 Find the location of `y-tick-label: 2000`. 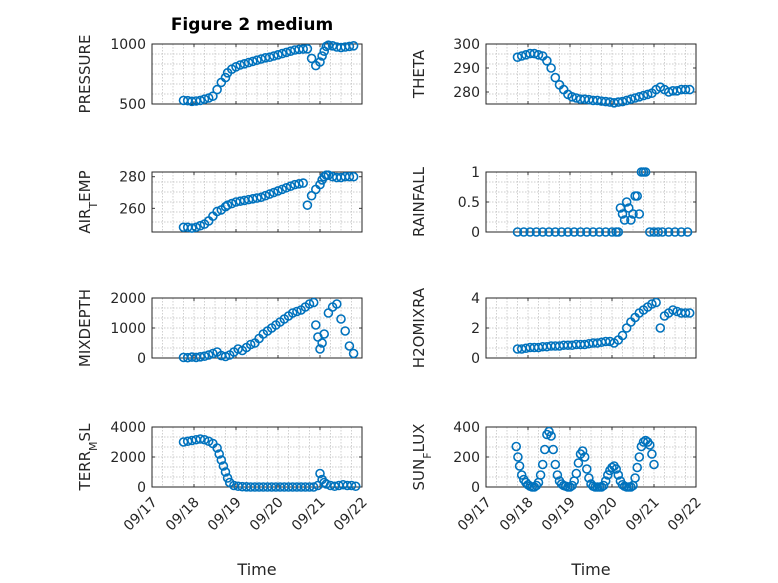

y-tick-label: 2000 is located at coordinates (128, 458).